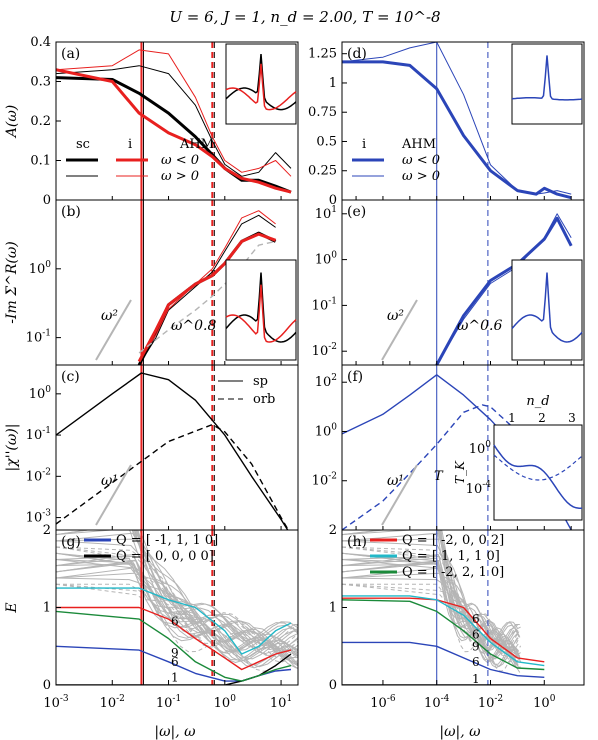  Describe the element at coordinates (12, 448) in the screenshot. I see `ylabel: |χ''(ω)|` at that location.